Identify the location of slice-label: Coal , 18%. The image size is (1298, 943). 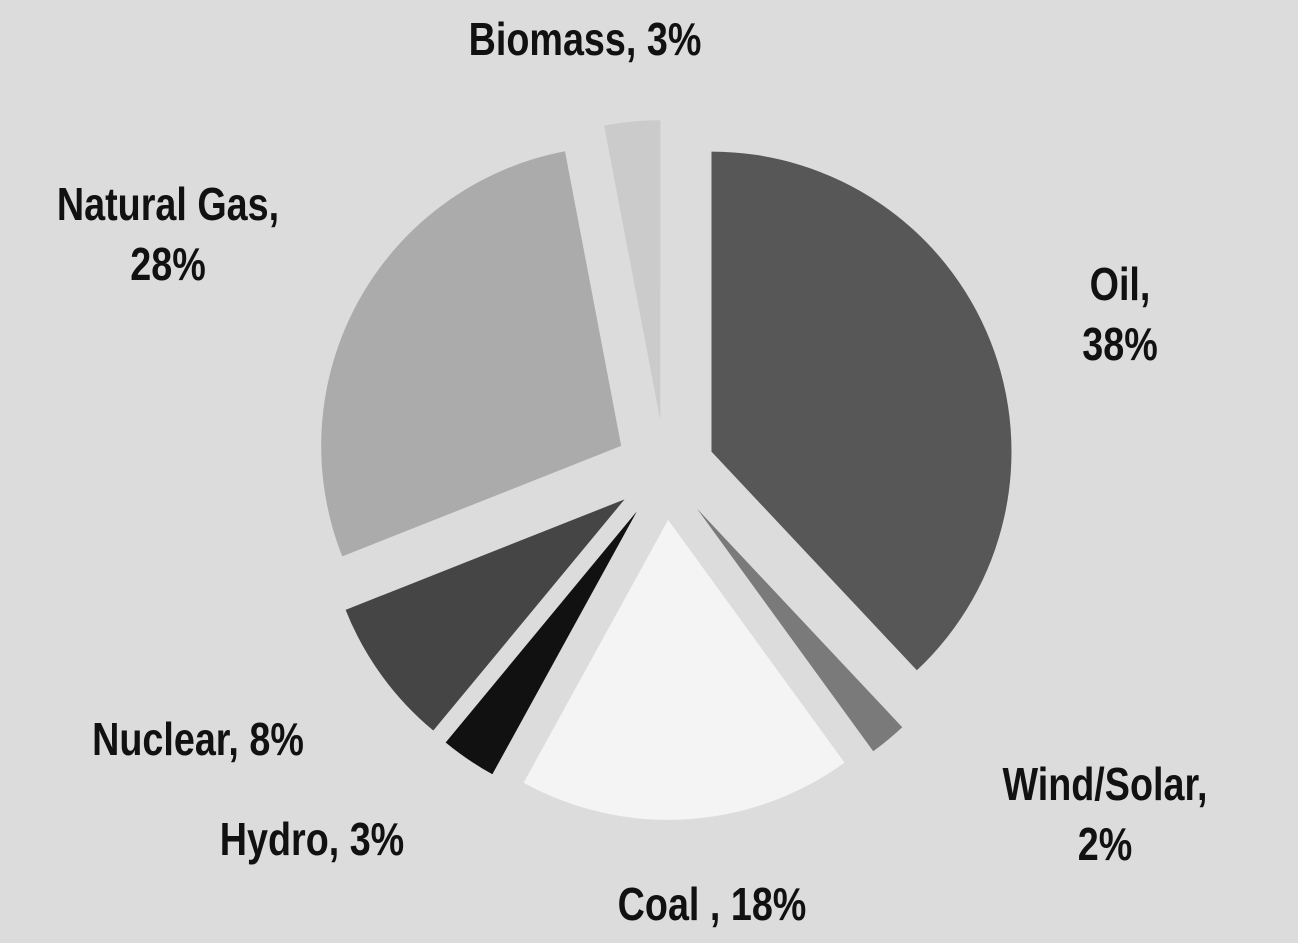
(712, 904).